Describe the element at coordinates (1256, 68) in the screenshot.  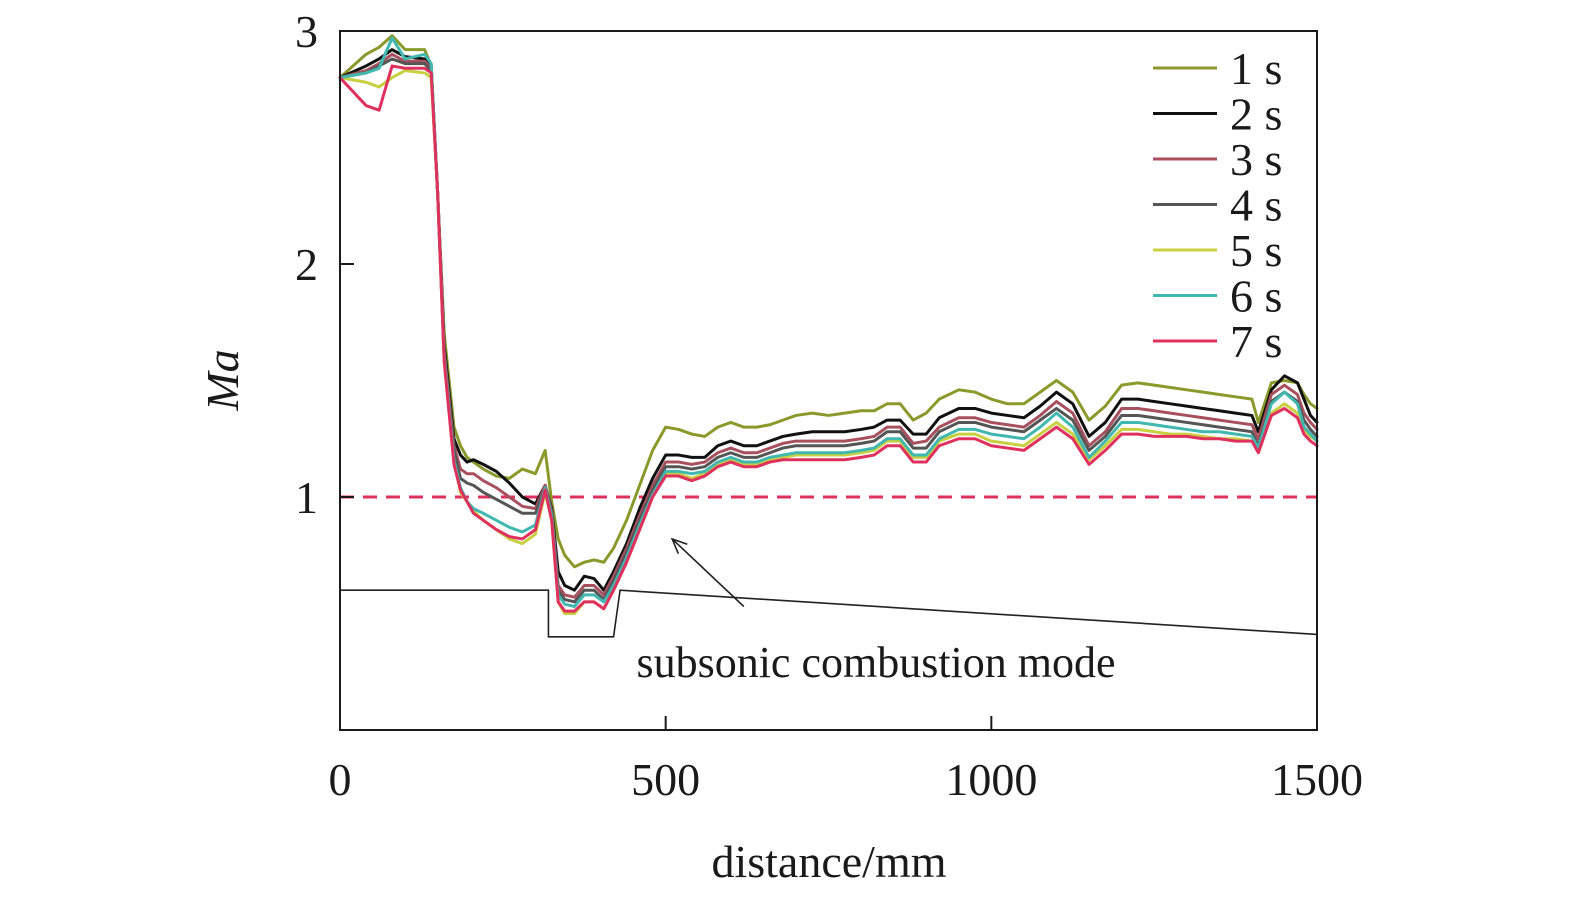
I see `legend-label: 1 s` at that location.